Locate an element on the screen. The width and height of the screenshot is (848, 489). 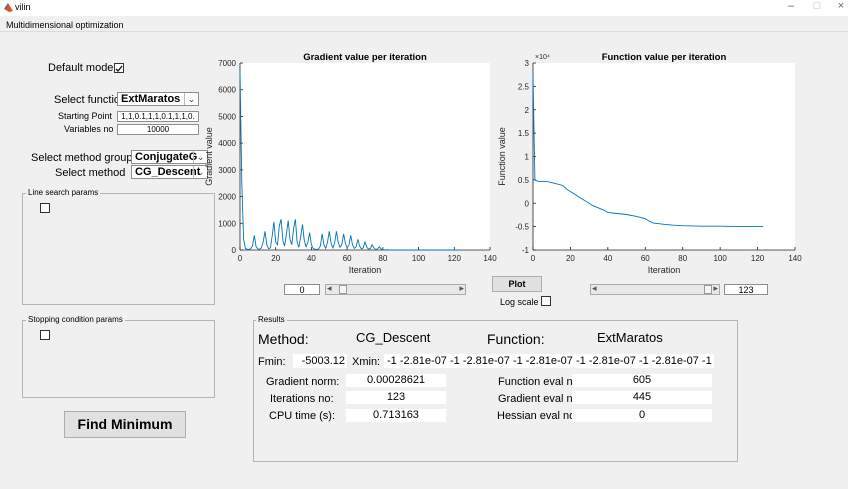
figure-menu-title: Multidimensional optimization is located at coordinates (65, 25).